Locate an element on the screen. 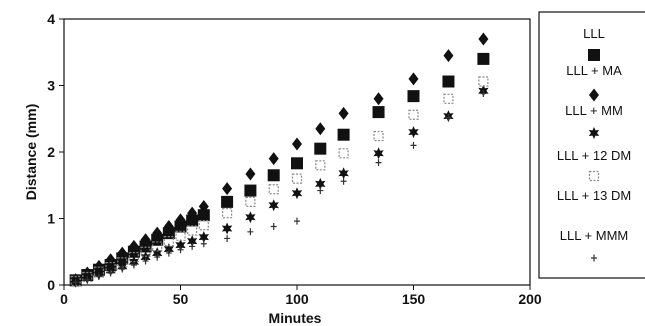 The width and height of the screenshot is (645, 326). legend-label: LLL + 13 DM is located at coordinates (594, 195).